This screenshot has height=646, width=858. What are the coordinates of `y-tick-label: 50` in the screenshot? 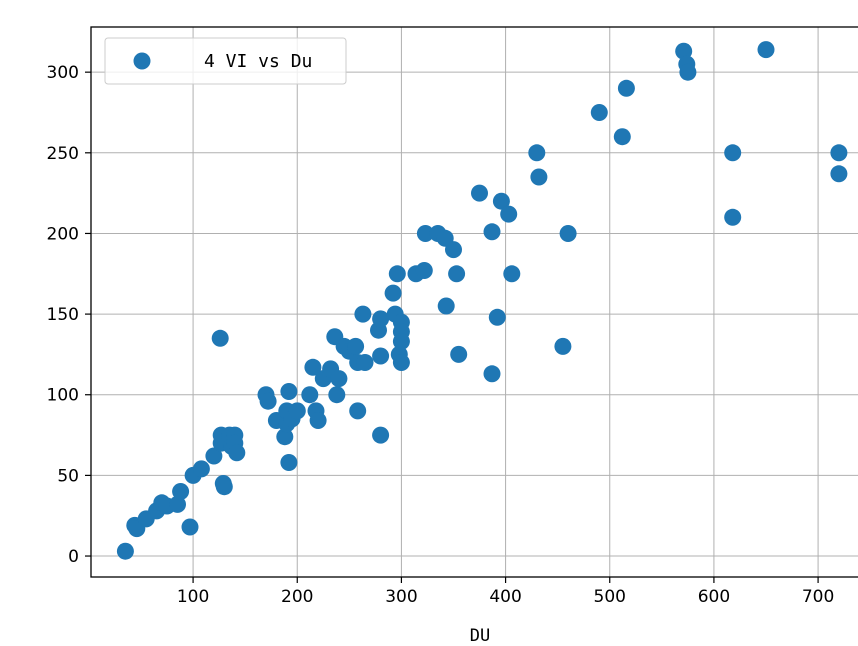 It's located at (68, 476).